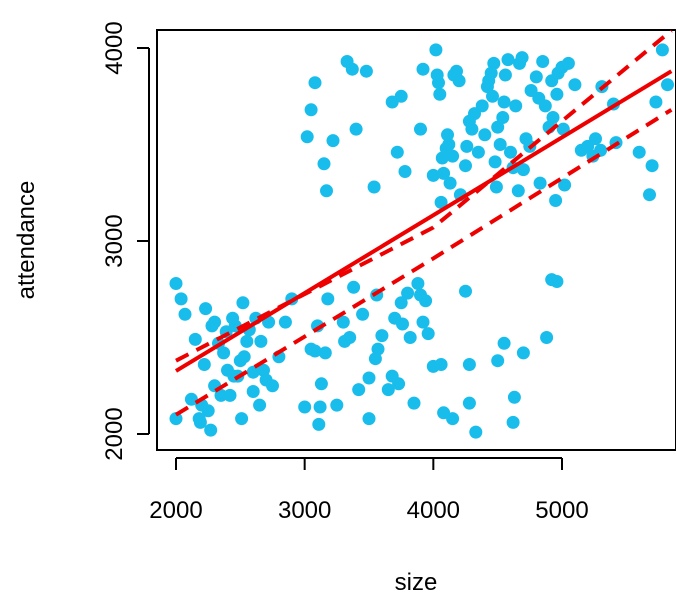  What do you see at coordinates (125, 241) in the screenshot?
I see `y-axis: 2000 3000 4000` at bounding box center [125, 241].